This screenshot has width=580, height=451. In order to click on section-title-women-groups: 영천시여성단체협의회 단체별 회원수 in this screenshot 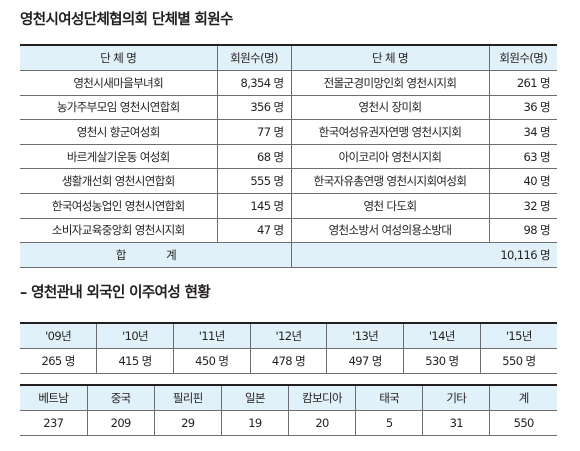, I will do `click(126, 20)`.